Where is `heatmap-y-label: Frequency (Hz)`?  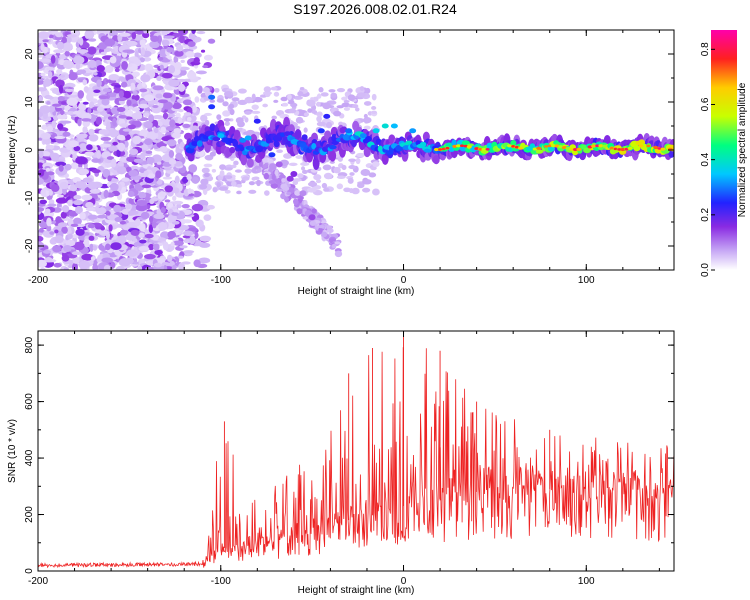 heatmap-y-label: Frequency (Hz) is located at coordinates (12, 150).